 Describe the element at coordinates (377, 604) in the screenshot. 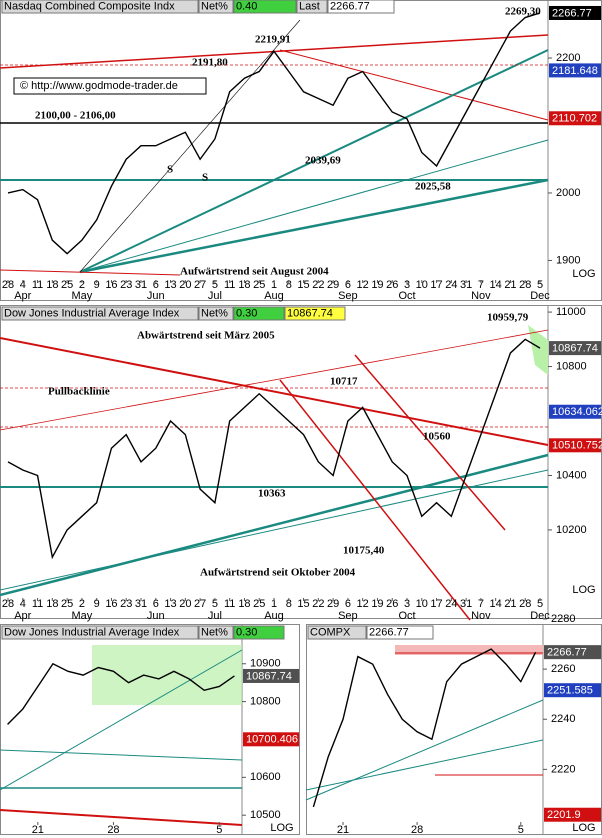

I see `x-tick-label: 19` at that location.